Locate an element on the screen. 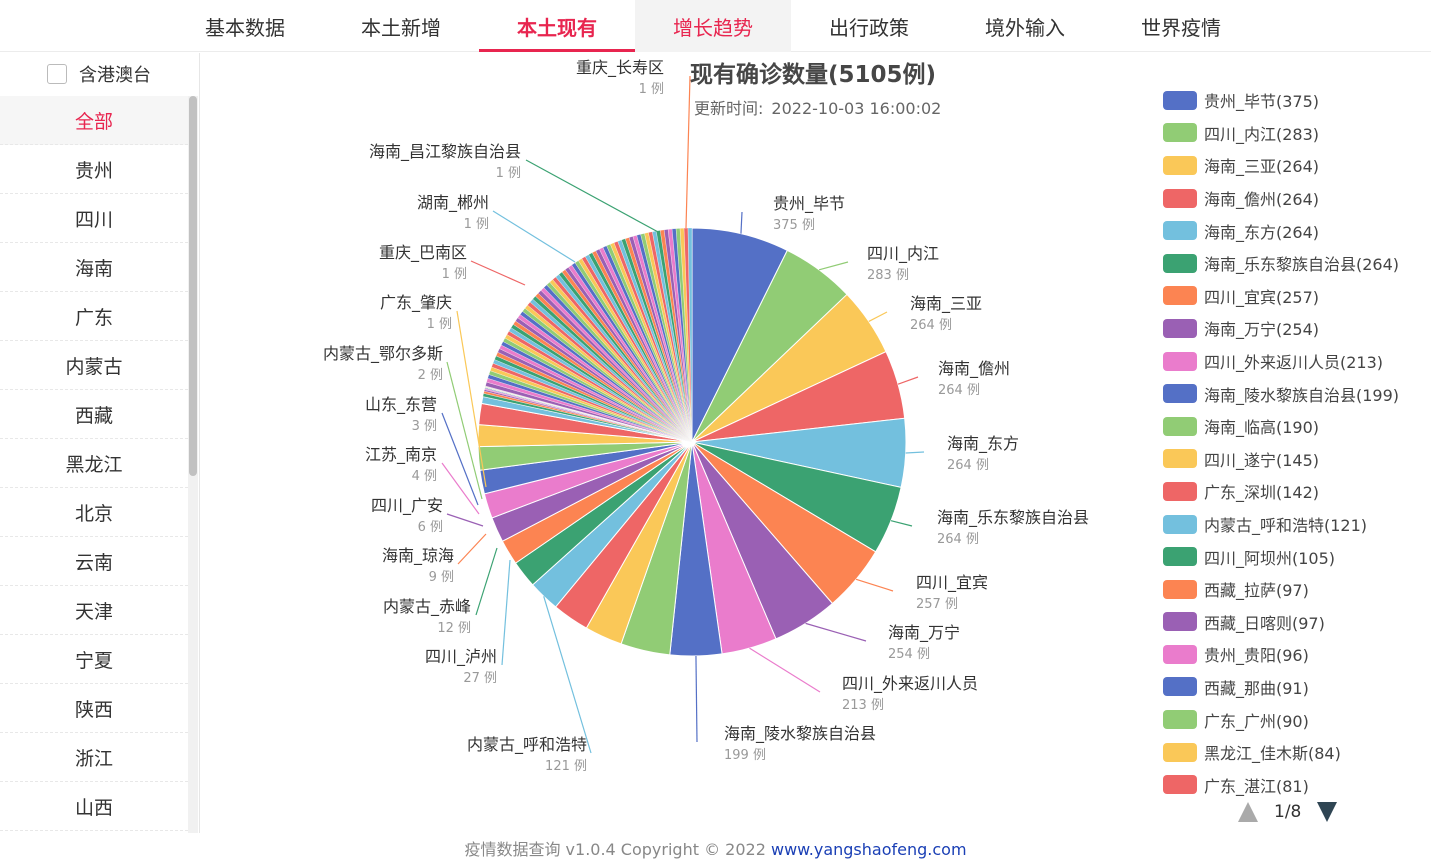 This screenshot has width=1431, height=861. legend-page-indicator: 1/8 is located at coordinates (1288, 812).